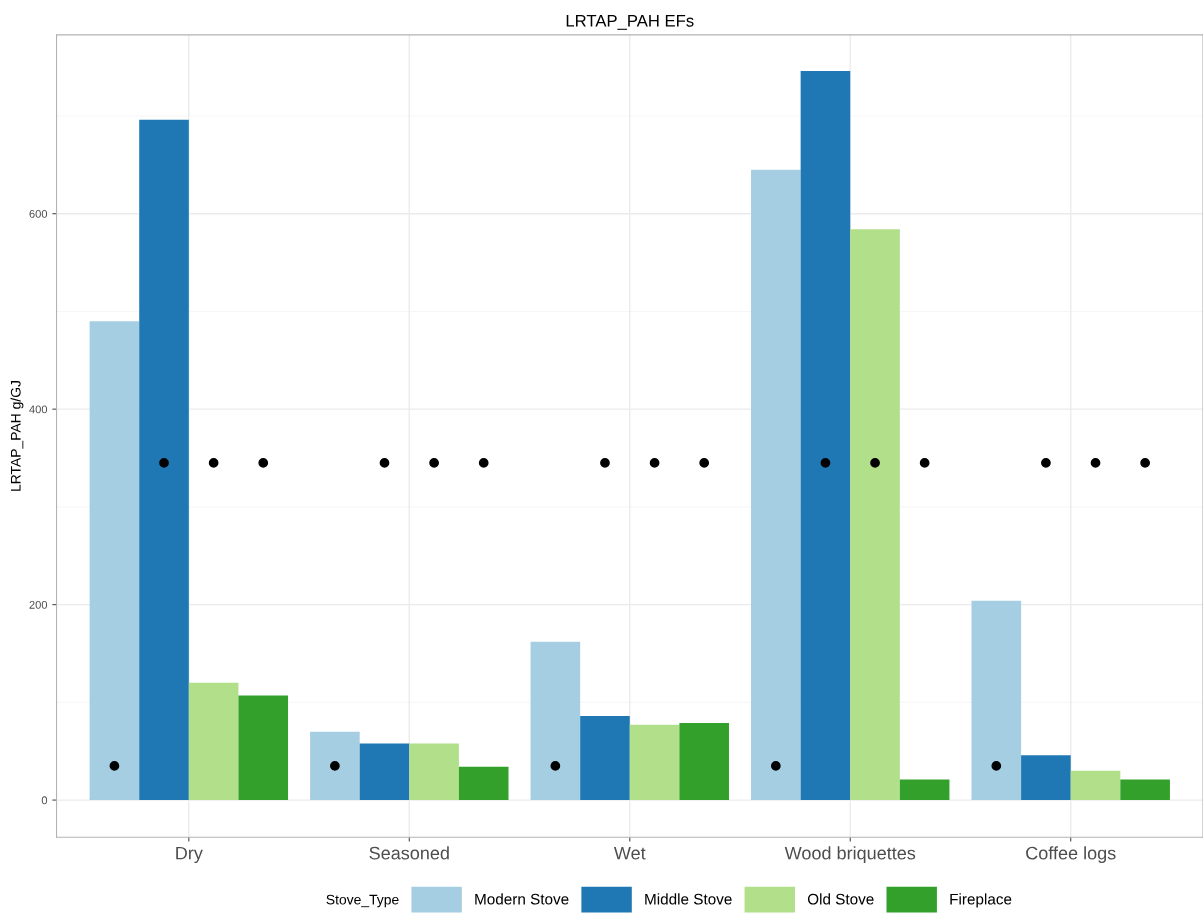 The image size is (1203, 917). What do you see at coordinates (688, 899) in the screenshot?
I see `legend-label: Middle Stove` at bounding box center [688, 899].